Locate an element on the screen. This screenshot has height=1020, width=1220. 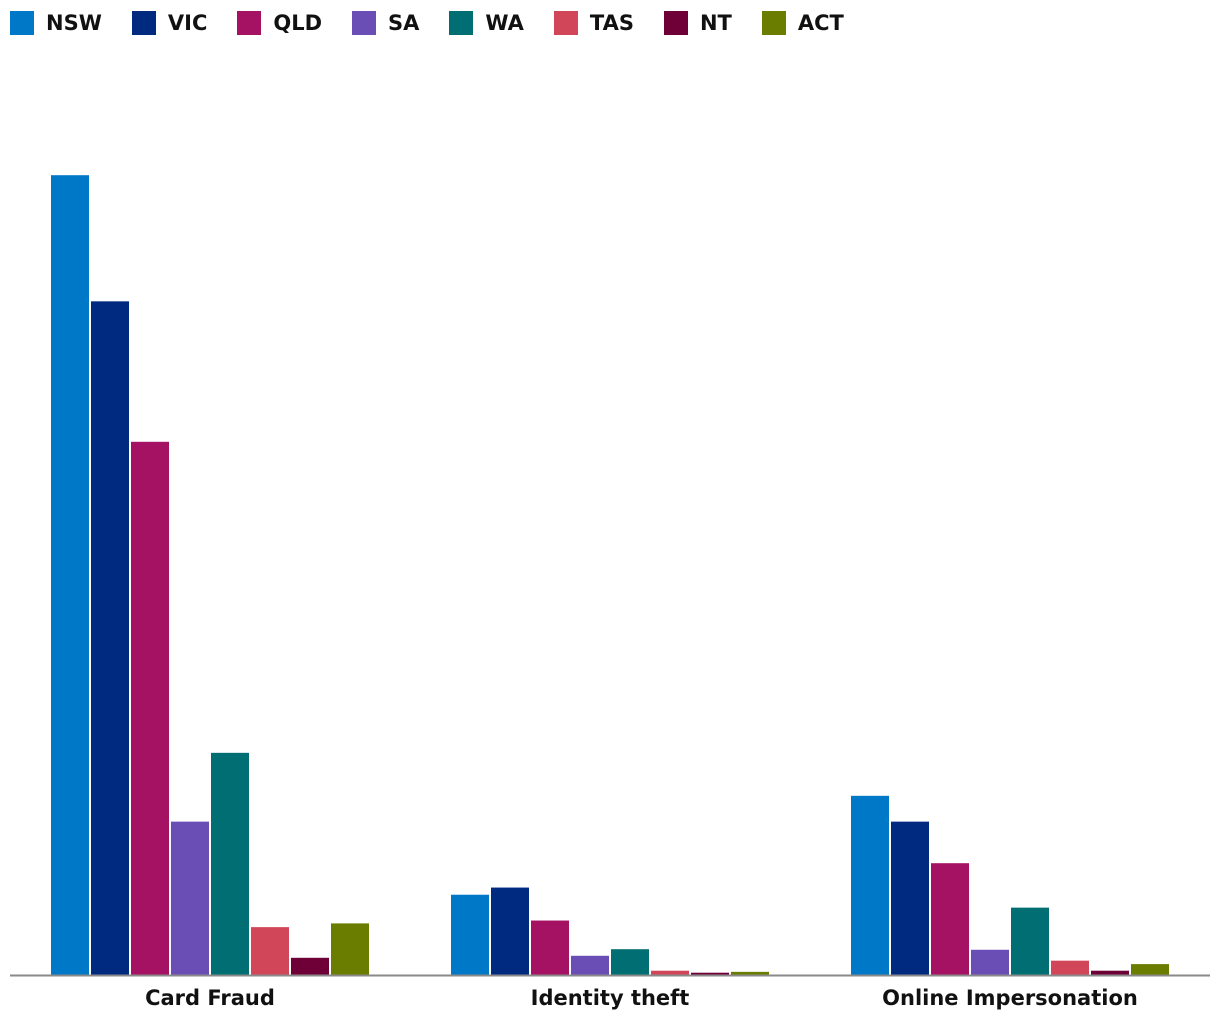
legend-item-nsw: NSW is located at coordinates (56, 23).